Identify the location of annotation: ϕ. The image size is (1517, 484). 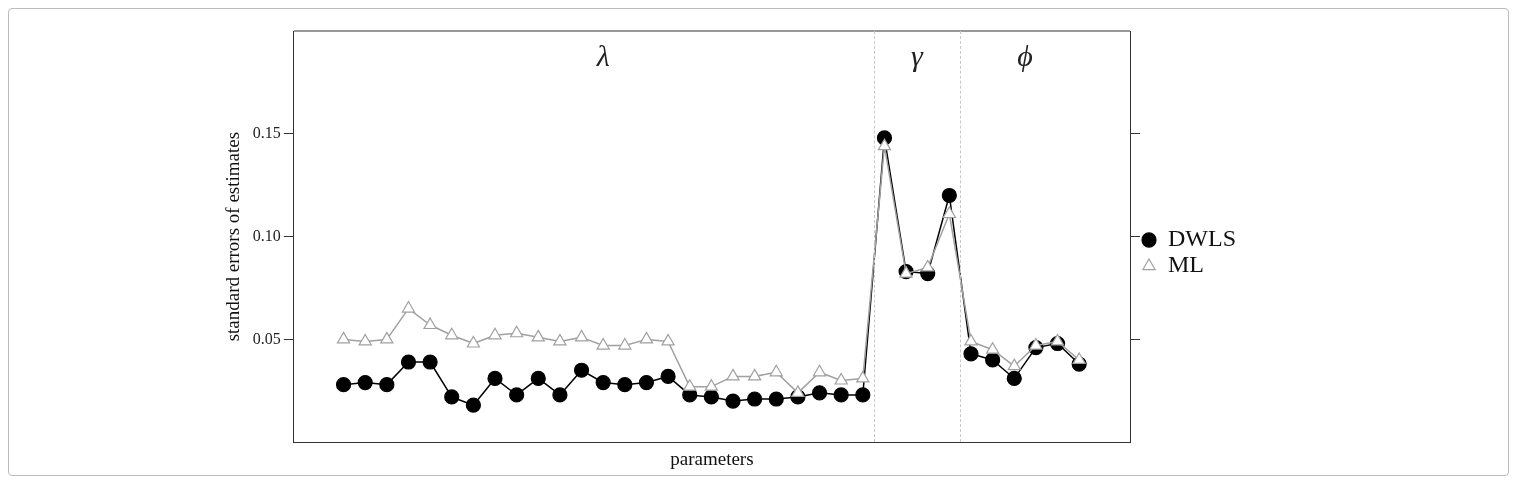
(1025, 56).